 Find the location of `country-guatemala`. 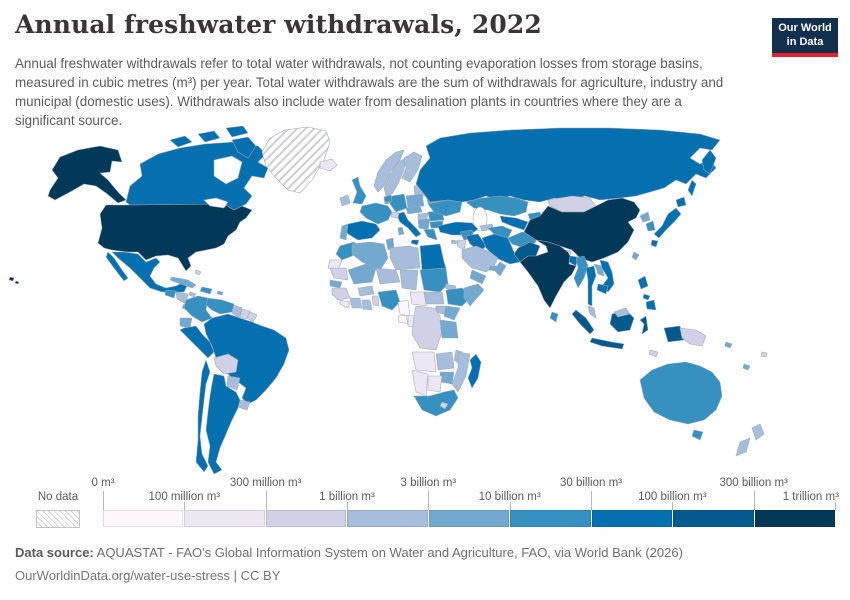

country-guatemala is located at coordinates (170, 294).